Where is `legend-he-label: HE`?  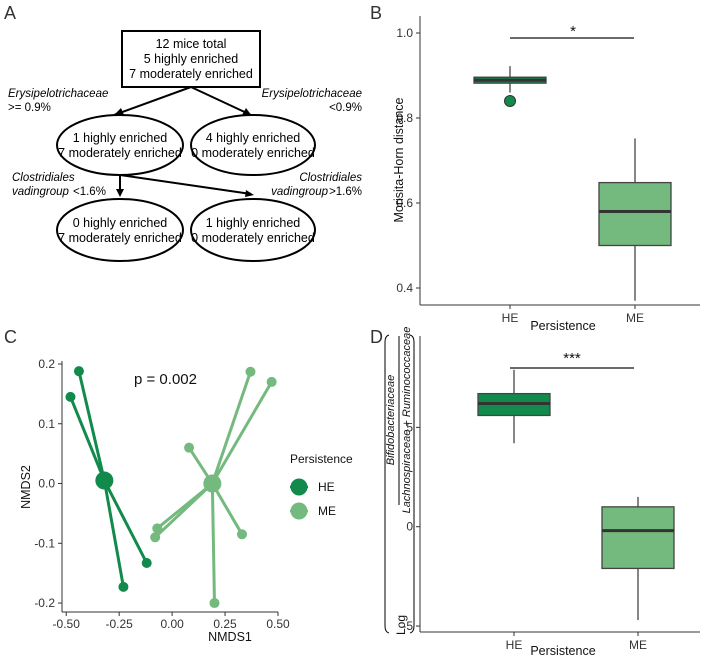 legend-he-label: HE is located at coordinates (326, 487).